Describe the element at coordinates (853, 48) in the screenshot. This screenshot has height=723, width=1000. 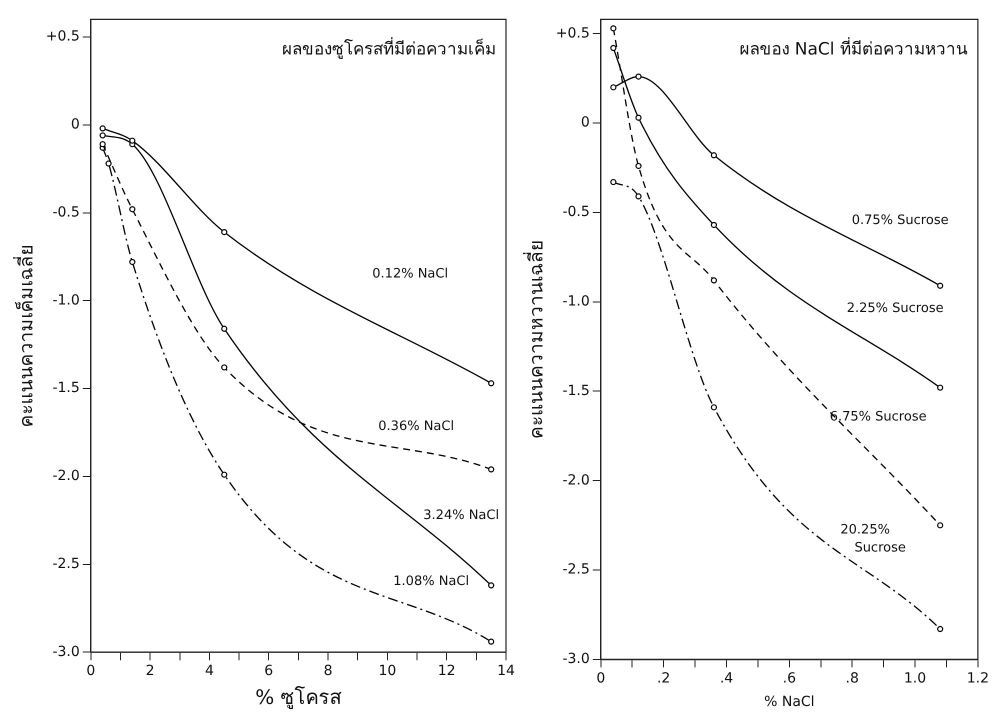
I see `text: ผลของ NaCl ที่มีต่อความหวาน` at that location.